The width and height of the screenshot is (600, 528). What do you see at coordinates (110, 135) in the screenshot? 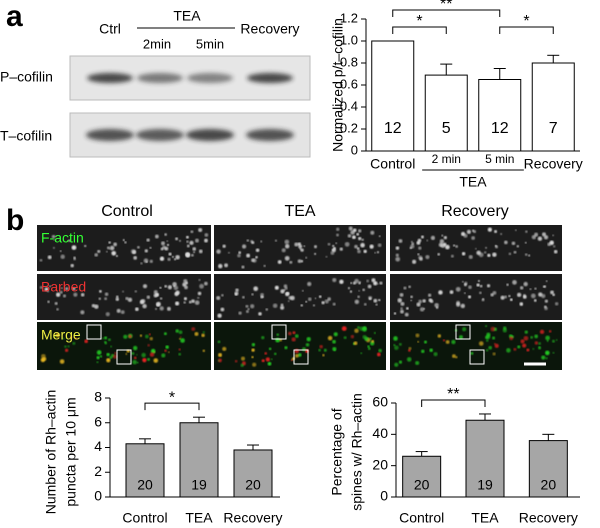
I see `blot-band` at bounding box center [110, 135].